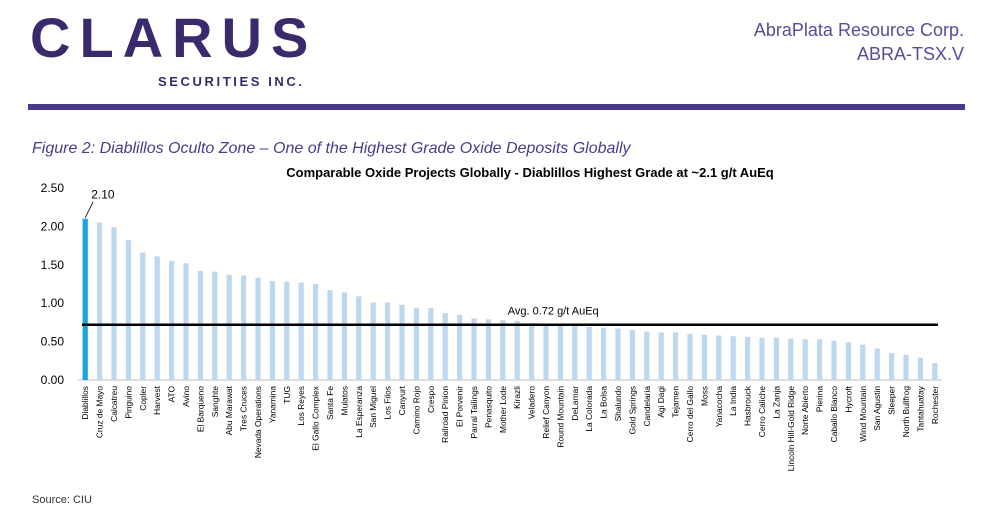 The width and height of the screenshot is (986, 506). What do you see at coordinates (719, 407) in the screenshot?
I see `x-category-label: Yanacocha` at bounding box center [719, 407].